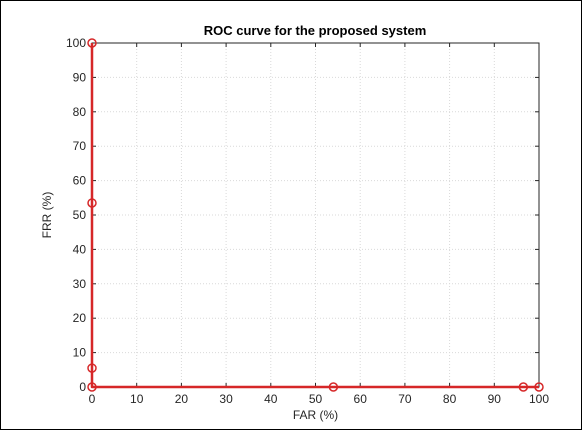  What do you see at coordinates (226, 399) in the screenshot?
I see `x-tick-label: 30` at bounding box center [226, 399].